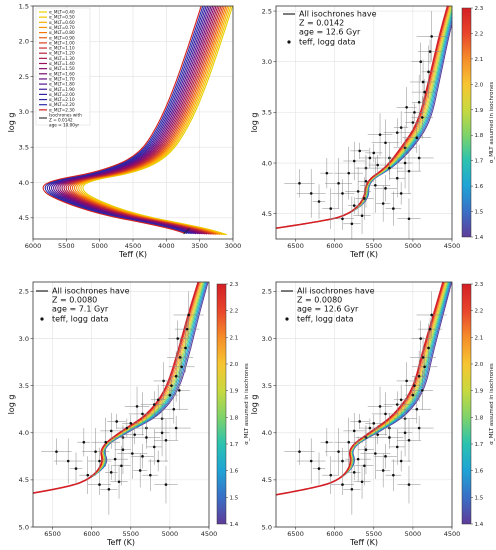 The width and height of the screenshot is (496, 550). Describe the element at coordinates (62, 58) in the screenshot. I see `legend-label: α_MLT=1.30` at that location.